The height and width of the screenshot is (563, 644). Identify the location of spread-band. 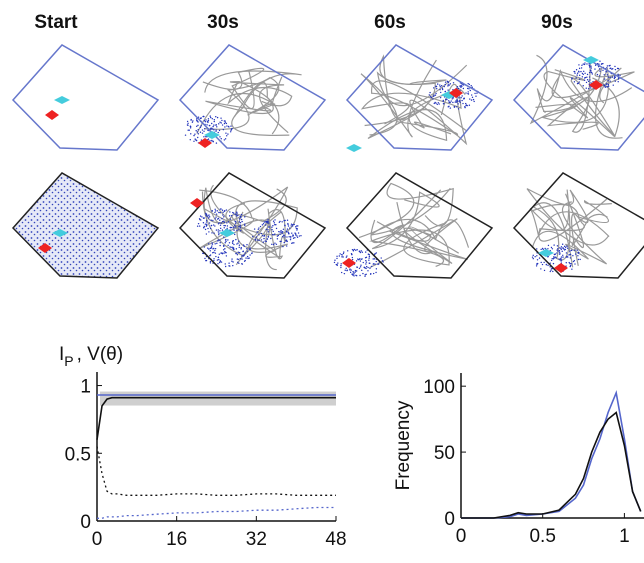
(218, 398).